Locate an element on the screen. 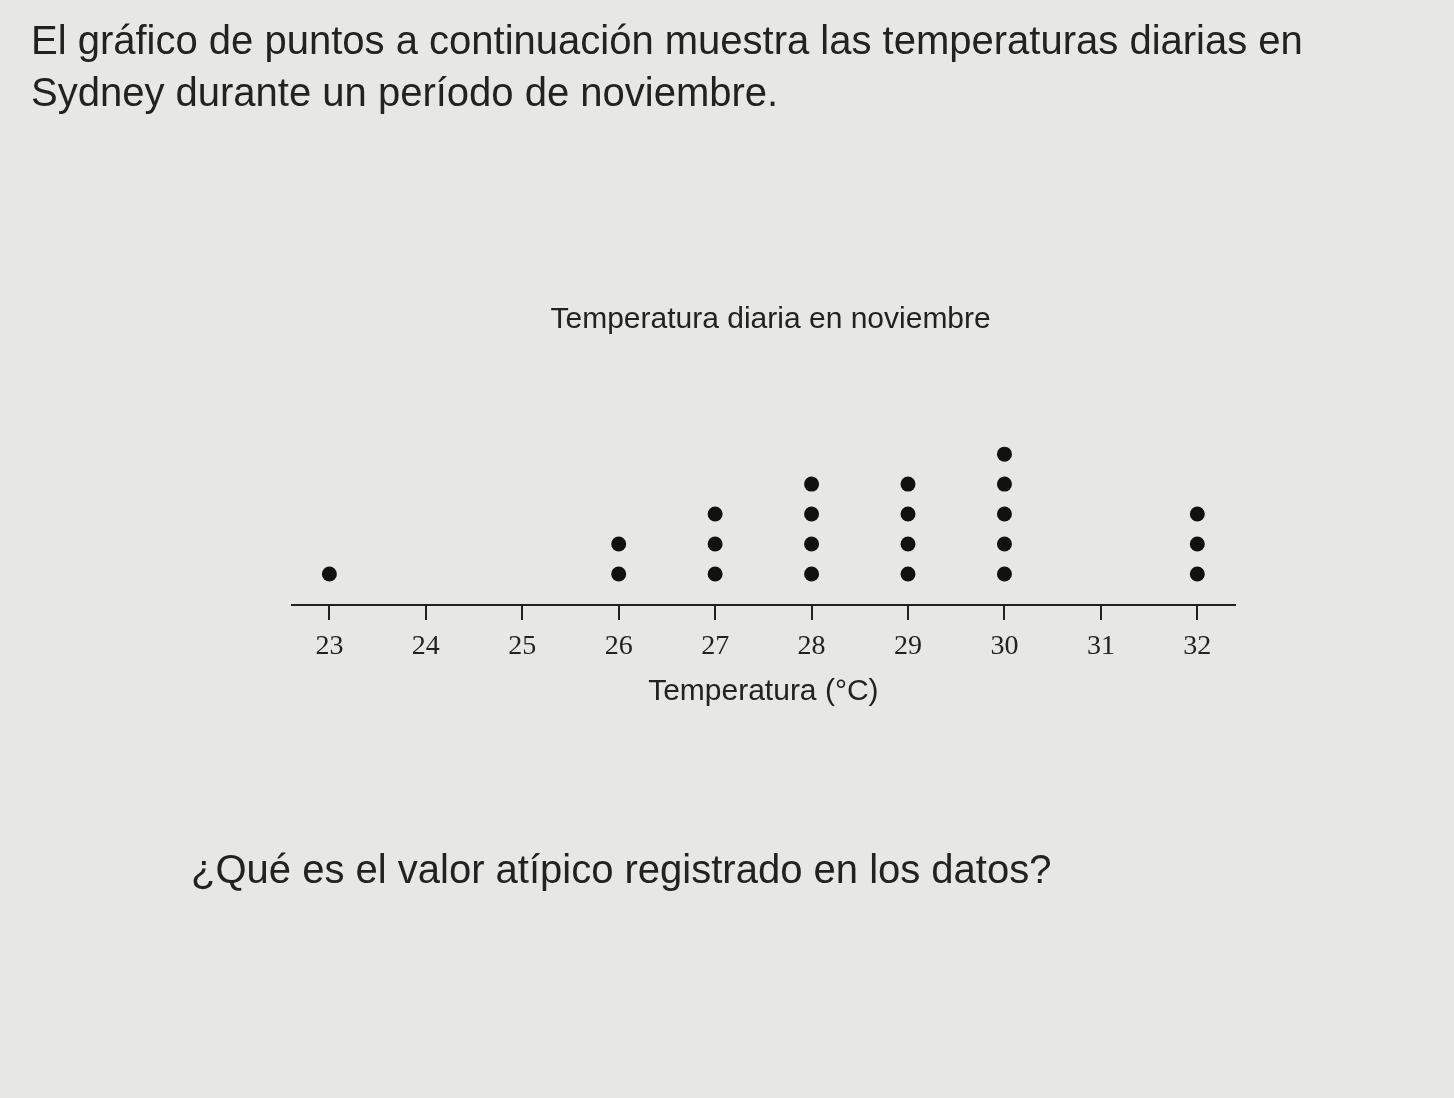  text: El gráfico de puntos a continuación muestra las temperaturas diarias en Sydney durante un período de noviembre. is located at coordinates (667, 66).